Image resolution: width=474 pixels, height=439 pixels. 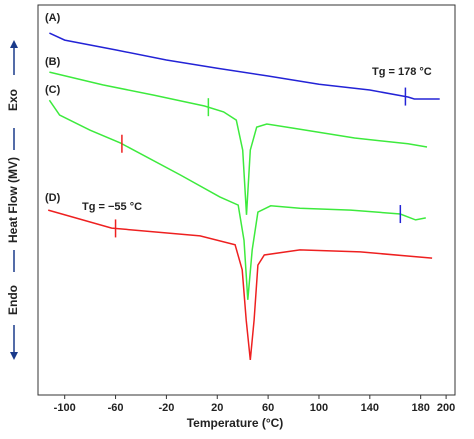 What do you see at coordinates (370, 408) in the screenshot?
I see `x-tick-label: 140` at bounding box center [370, 408].